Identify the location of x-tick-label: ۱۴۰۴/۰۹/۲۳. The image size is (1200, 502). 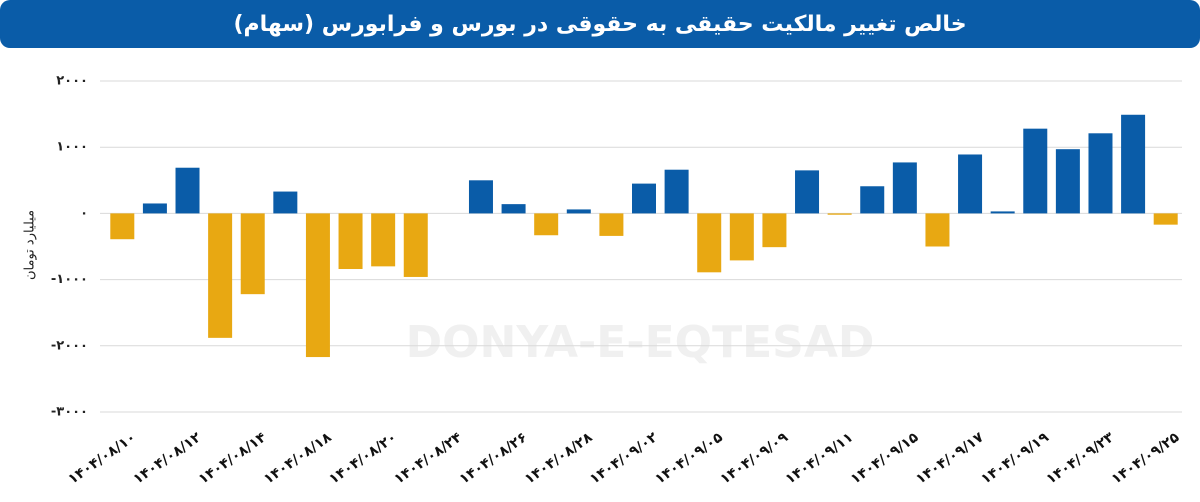
(1081, 458).